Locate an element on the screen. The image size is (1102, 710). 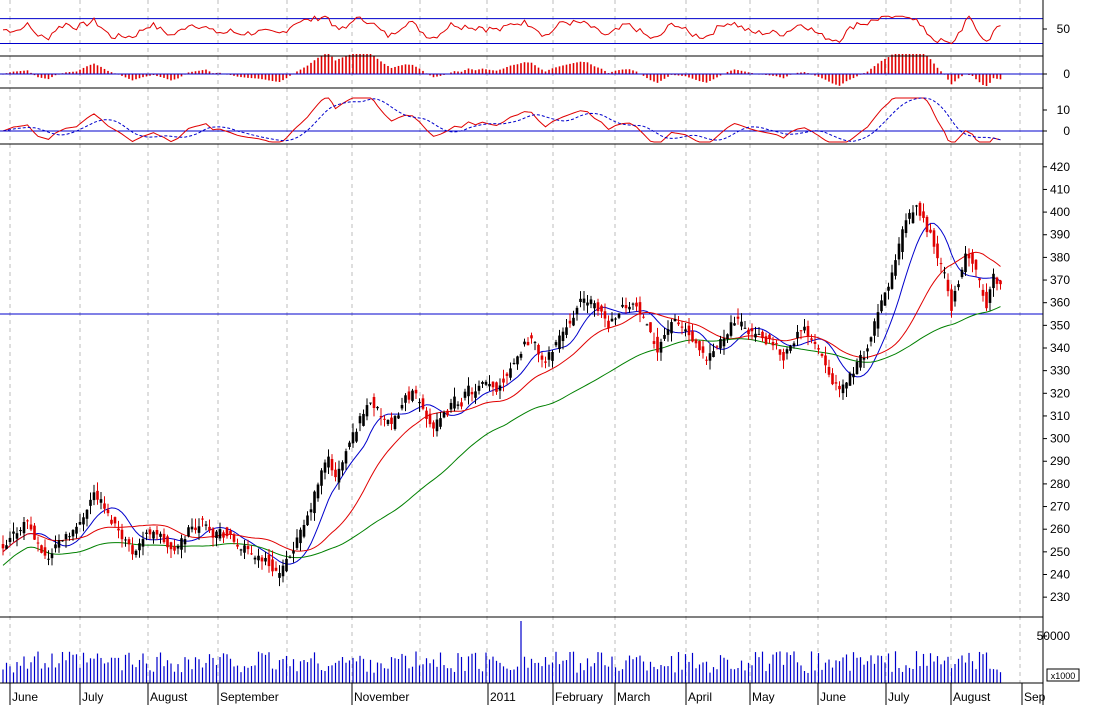
momentum-panel is located at coordinates (521, 120).